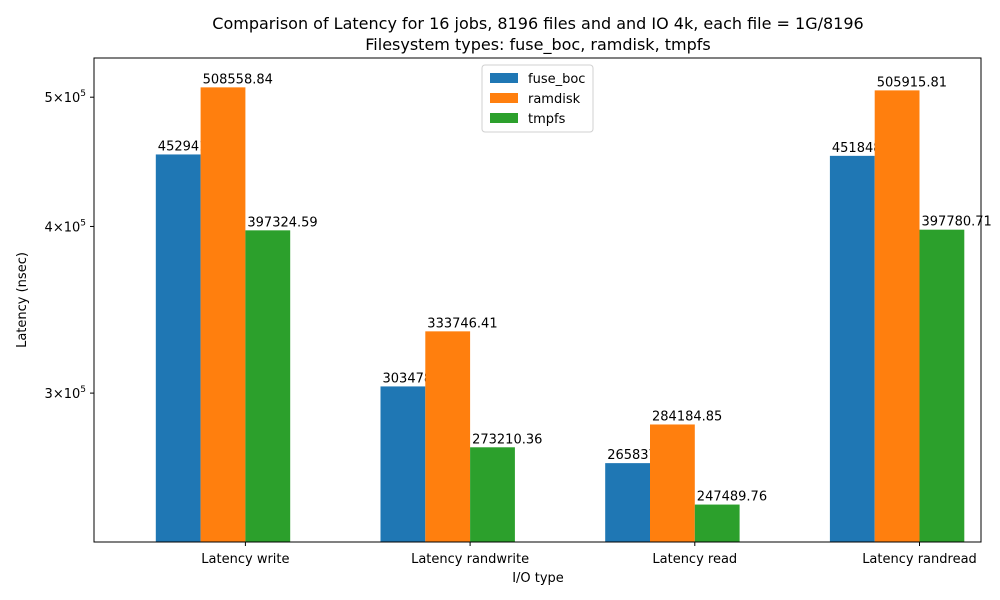 The width and height of the screenshot is (1000, 600). What do you see at coordinates (245, 559) in the screenshot?
I see `x-tick-label-0: Latency write` at bounding box center [245, 559].